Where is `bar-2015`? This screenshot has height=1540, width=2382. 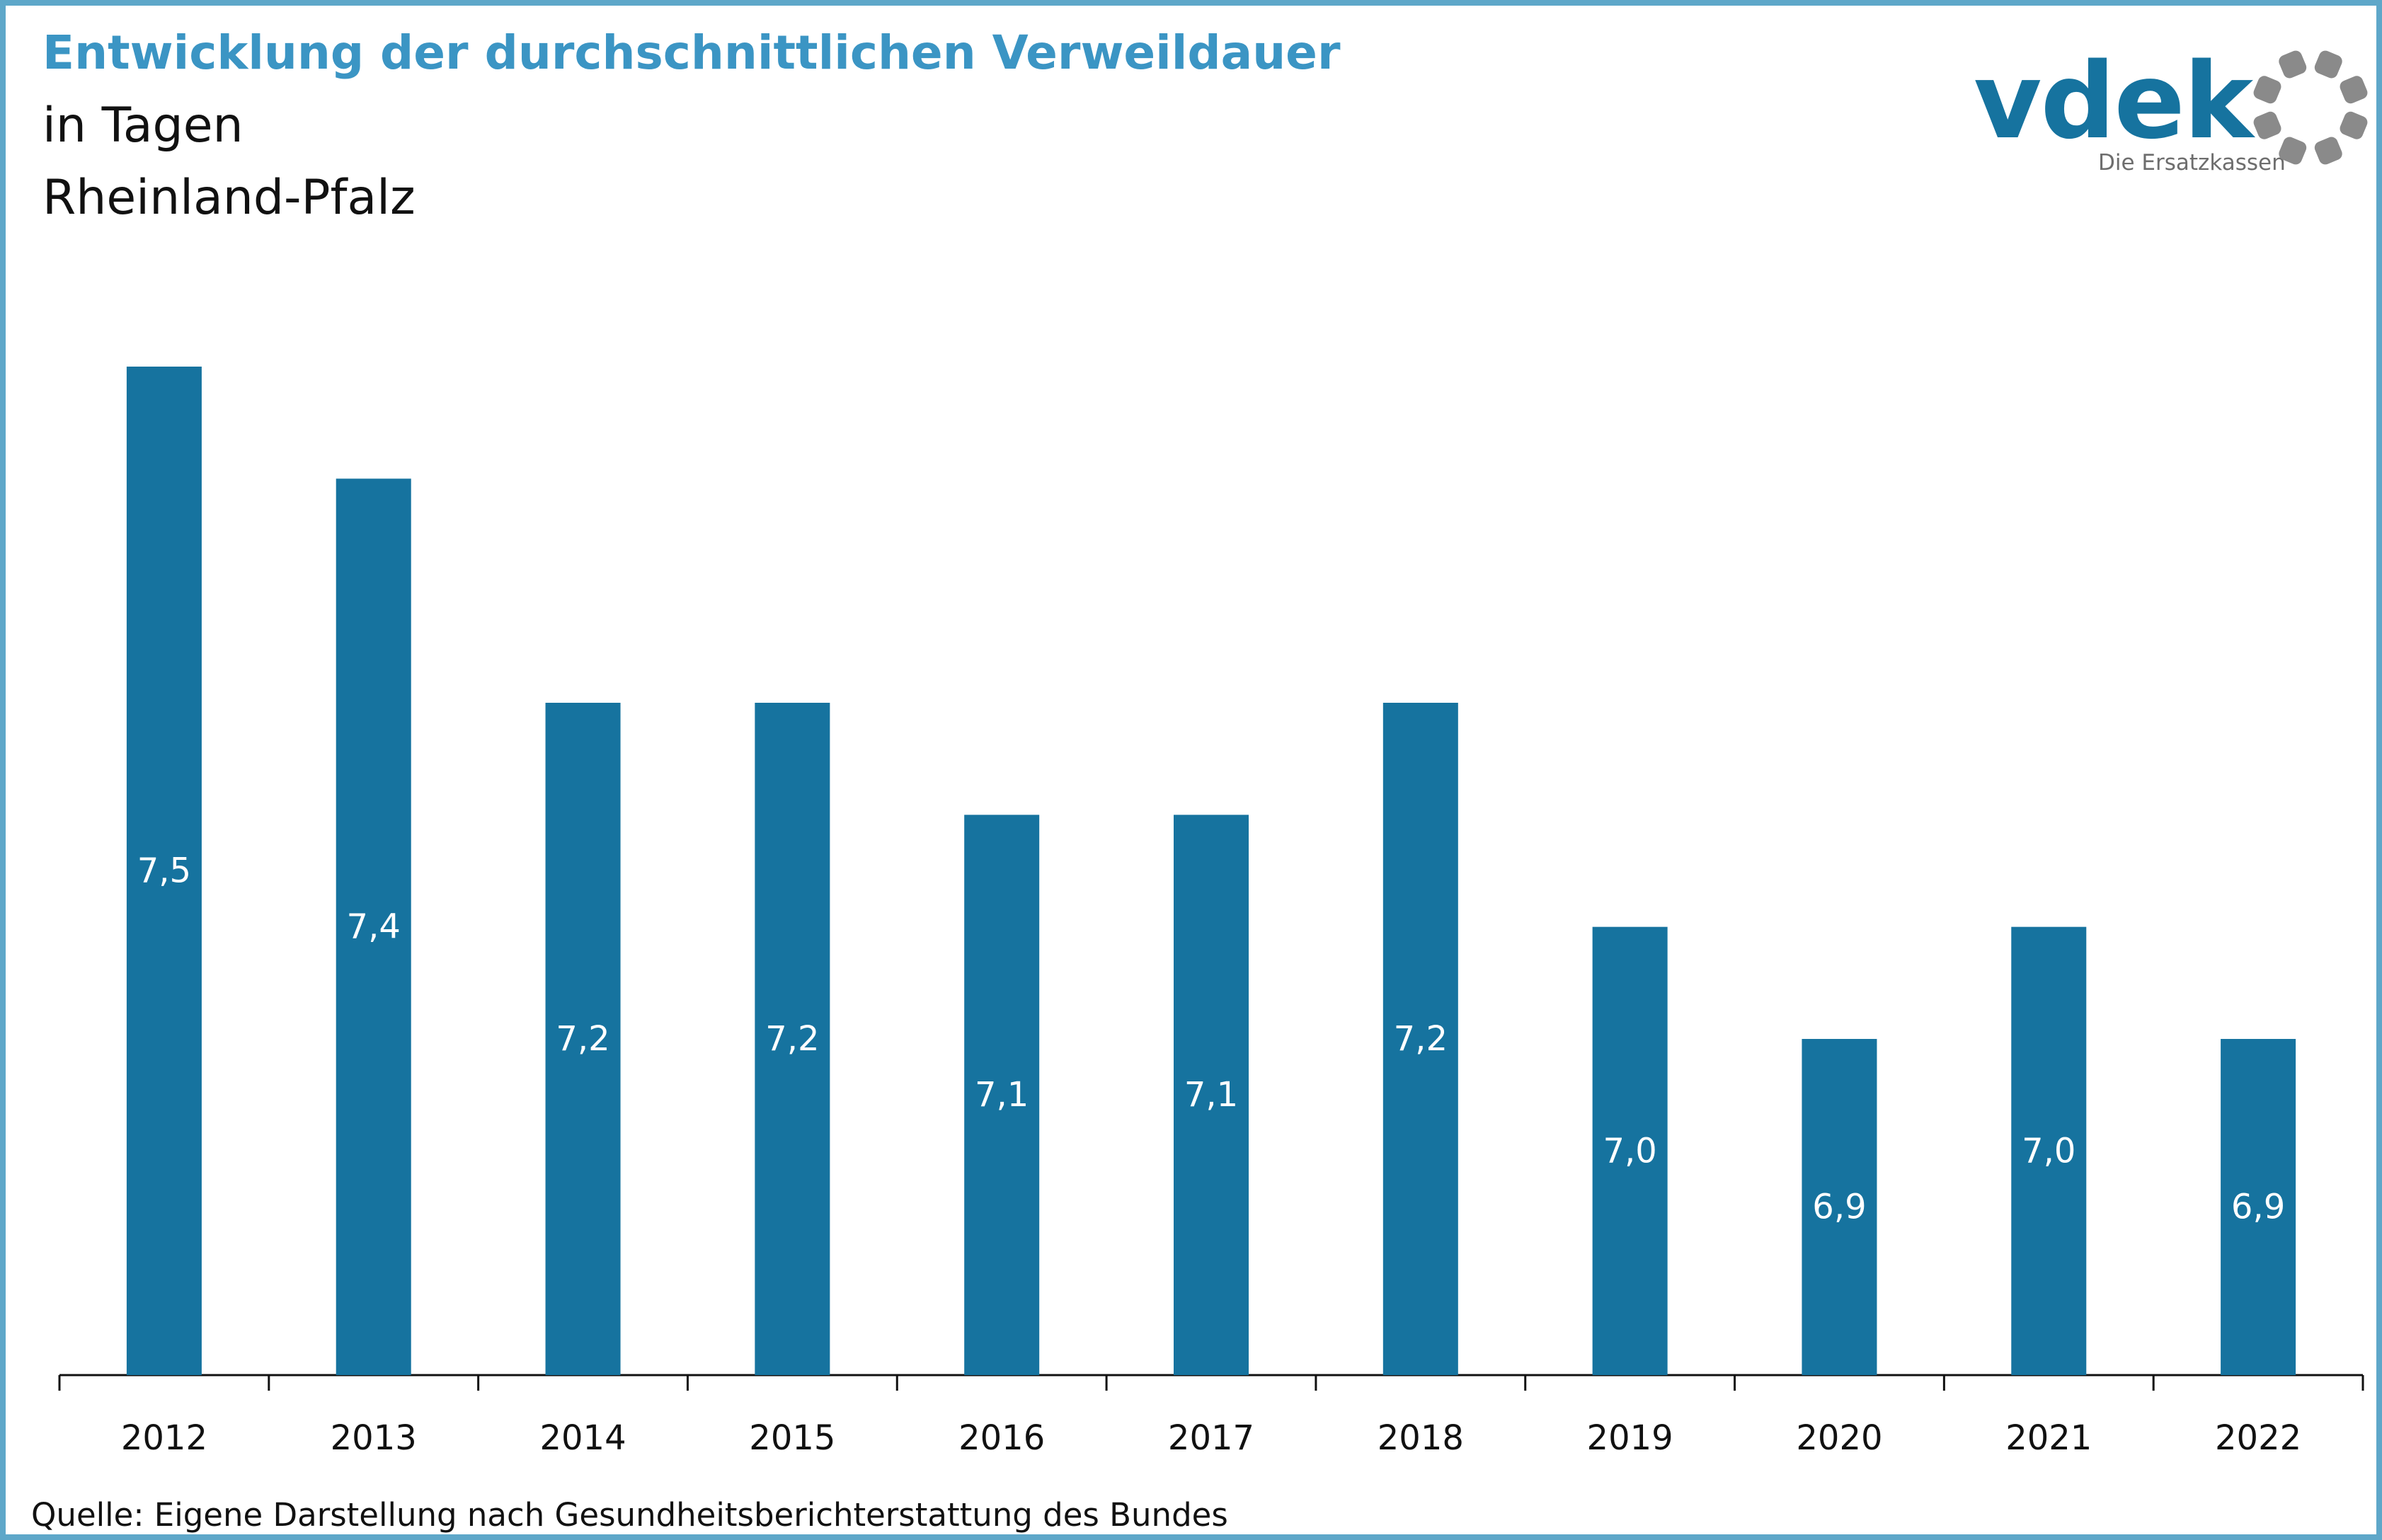 bar-2015 is located at coordinates (793, 1039).